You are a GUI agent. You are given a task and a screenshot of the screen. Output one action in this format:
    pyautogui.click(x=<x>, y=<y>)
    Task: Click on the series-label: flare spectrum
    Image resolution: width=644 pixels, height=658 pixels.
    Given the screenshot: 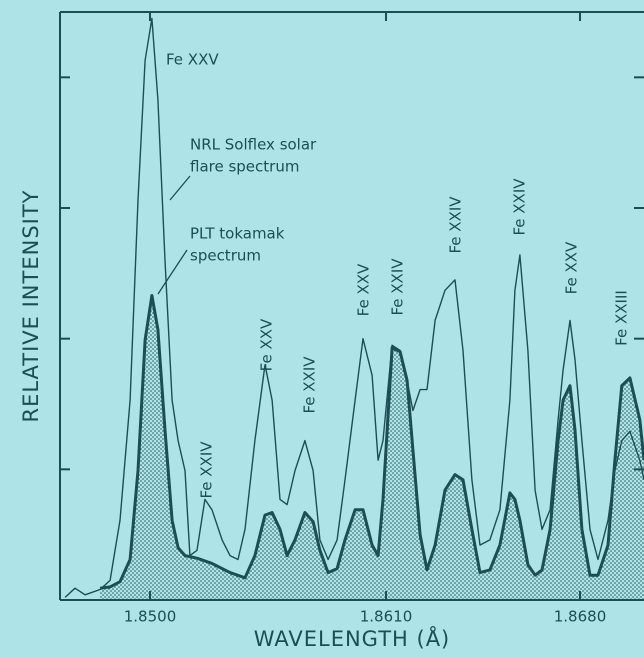 What is the action you would take?
    pyautogui.click(x=244, y=167)
    